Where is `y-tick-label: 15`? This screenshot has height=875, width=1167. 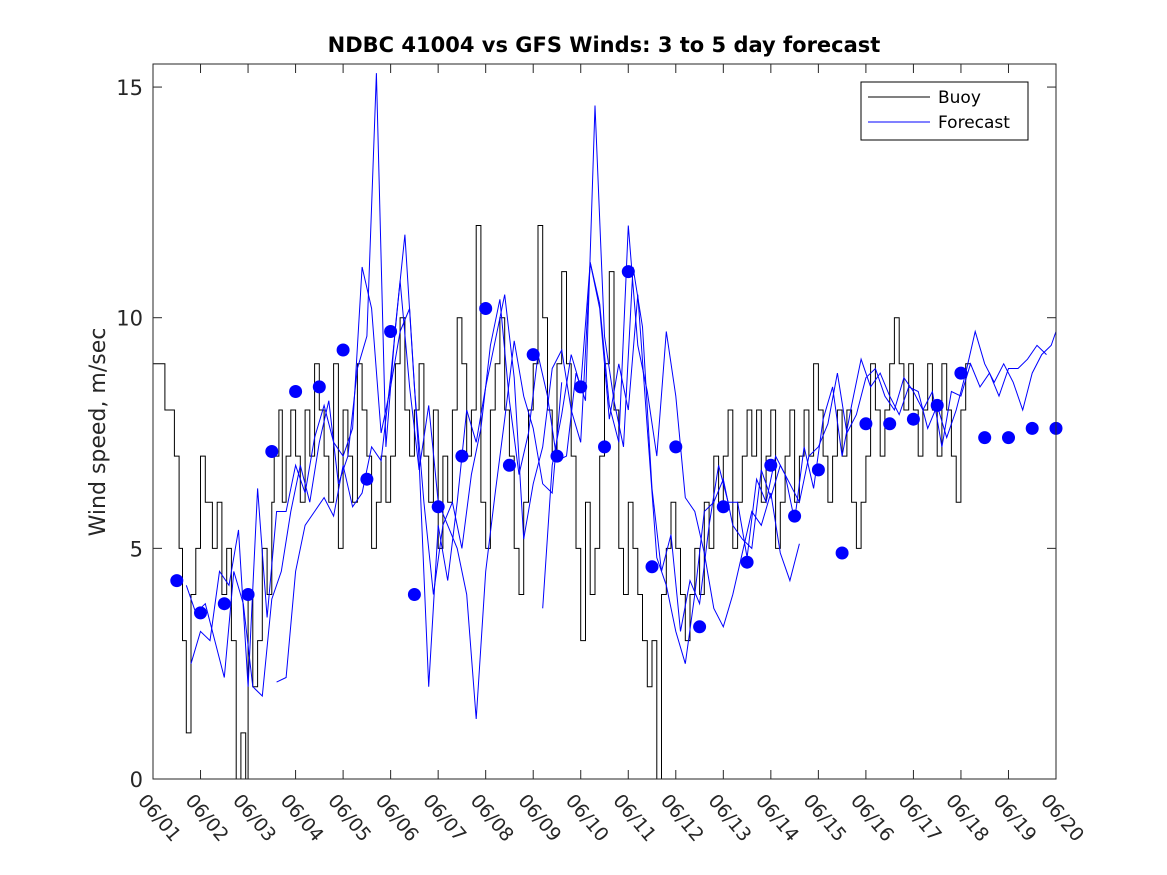 y-tick-label: 15 is located at coordinates (129, 88).